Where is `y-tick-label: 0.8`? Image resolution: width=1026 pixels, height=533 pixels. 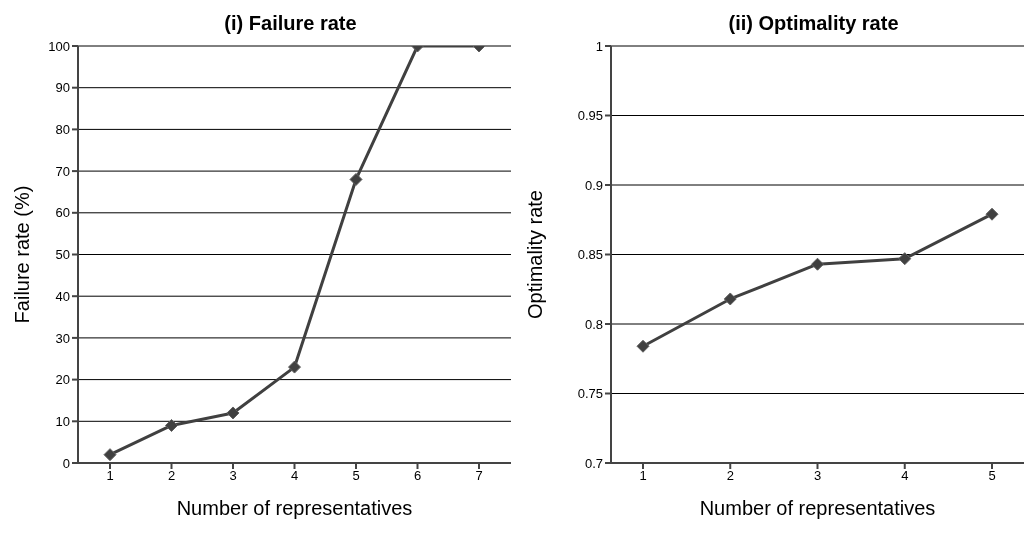
y-tick-label: 0.8 is located at coordinates (593, 324).